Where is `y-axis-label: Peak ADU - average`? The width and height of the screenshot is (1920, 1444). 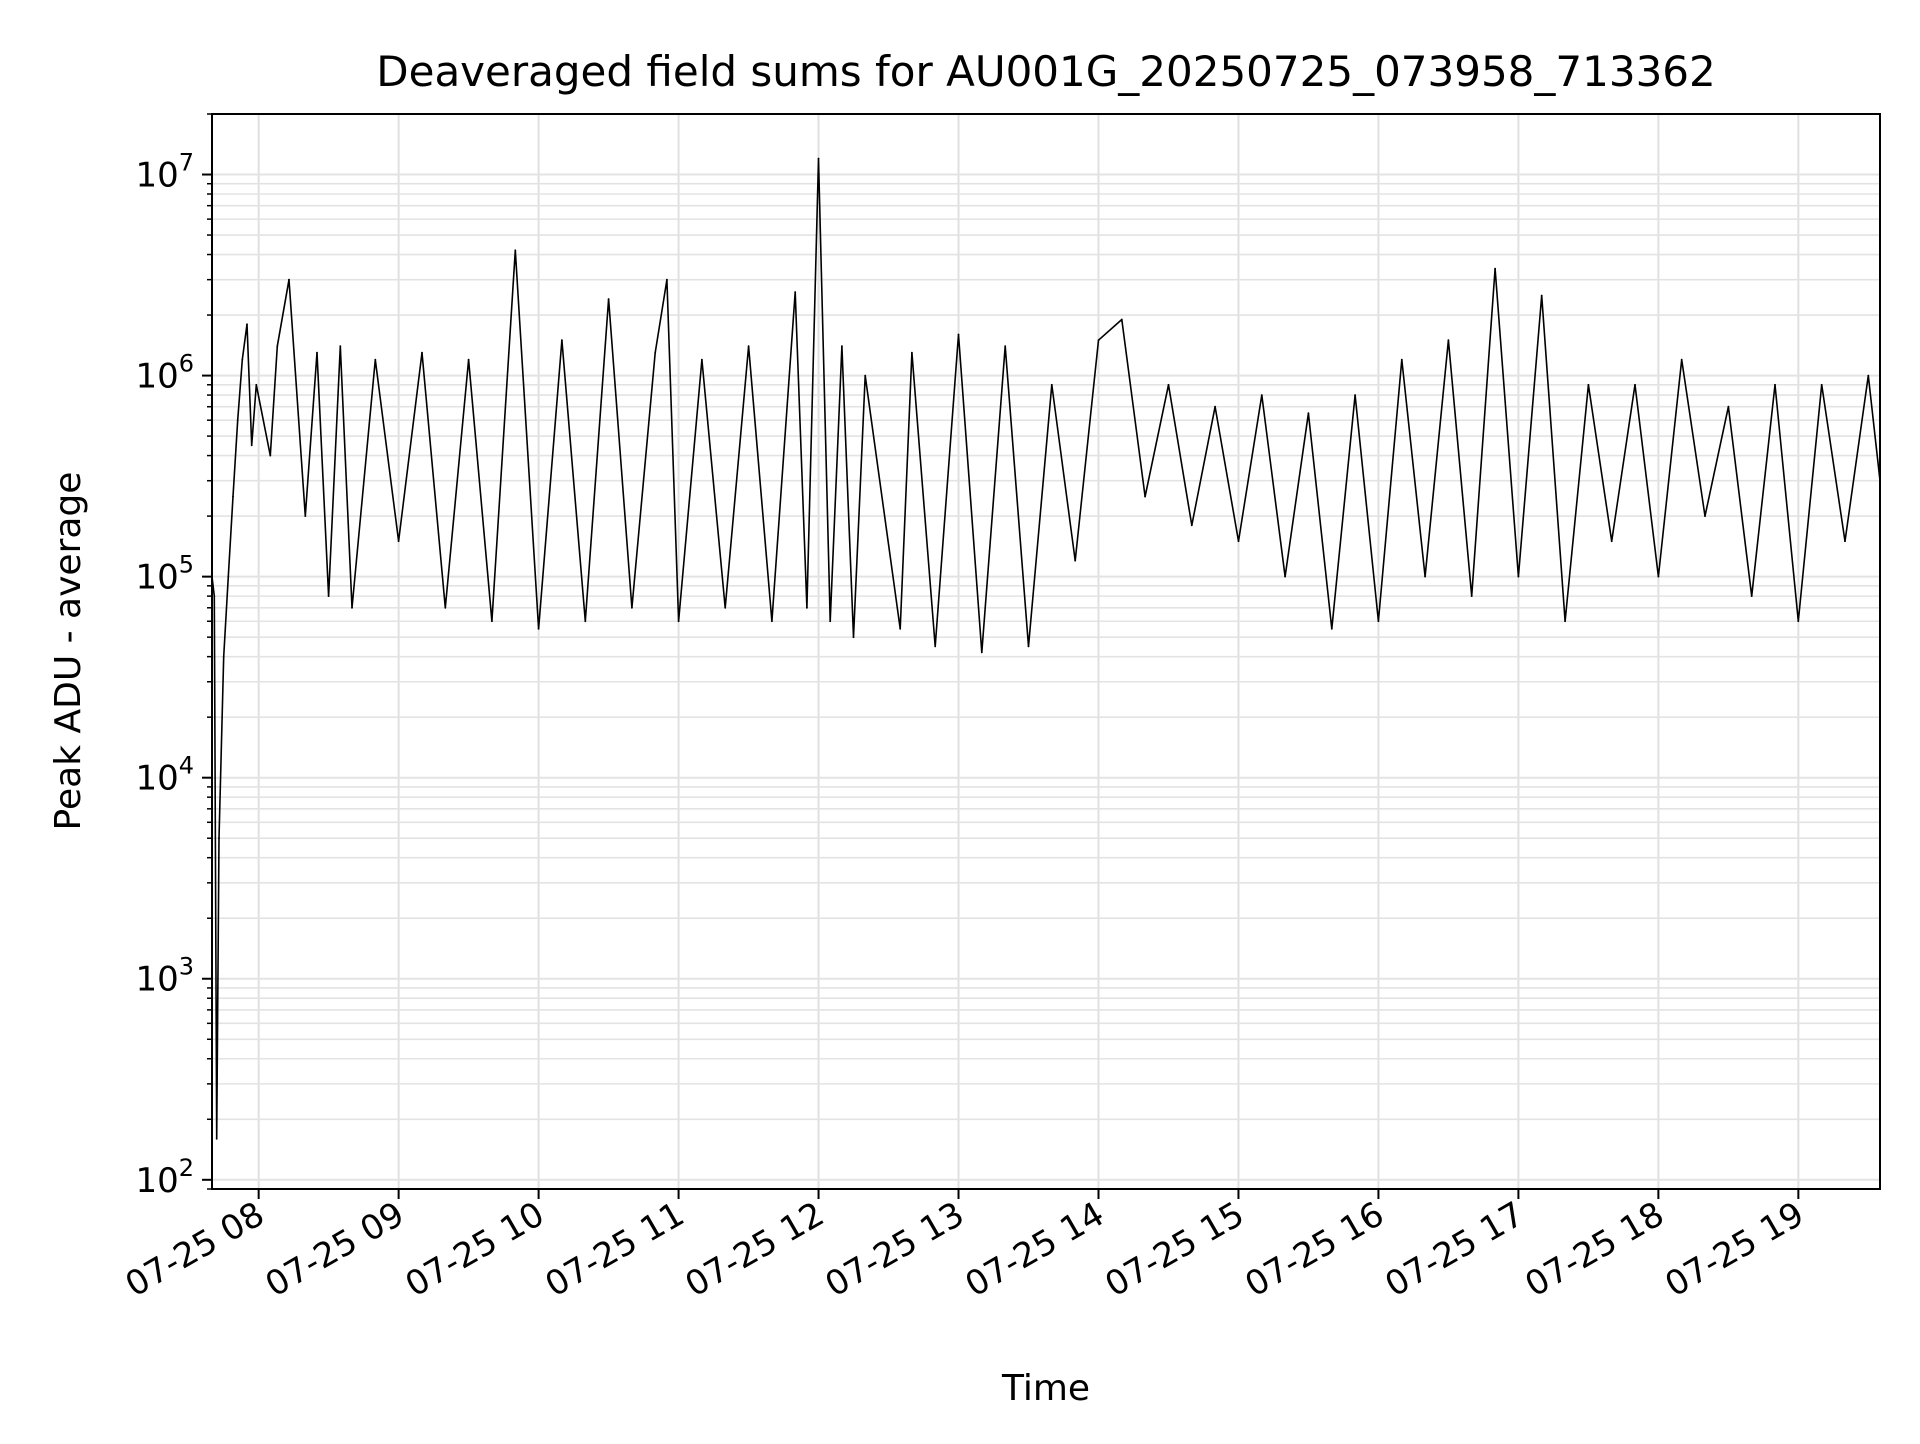
y-axis-label: Peak ADU - average is located at coordinates (68, 651).